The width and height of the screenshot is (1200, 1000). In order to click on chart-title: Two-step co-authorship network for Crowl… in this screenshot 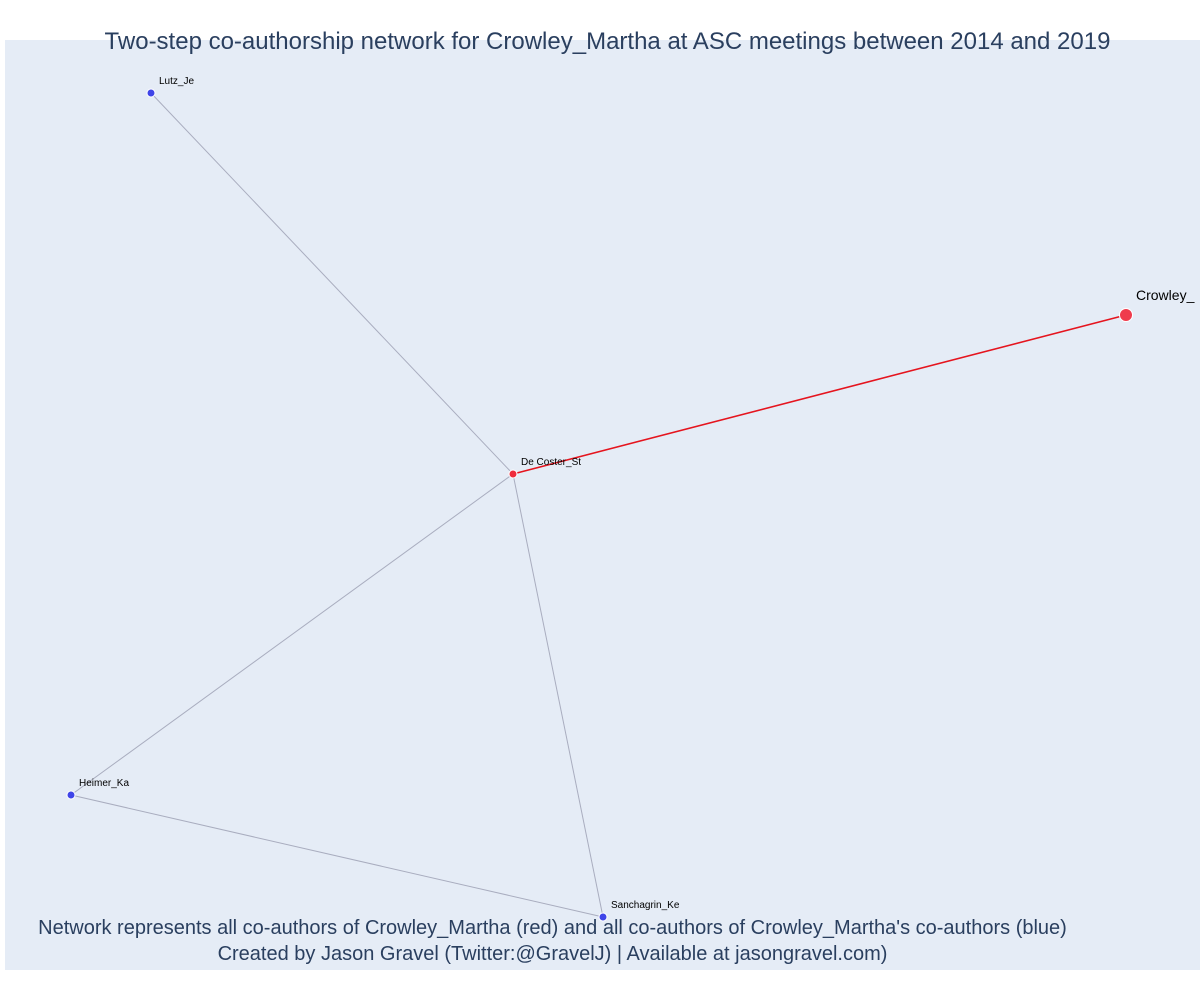, I will do `click(607, 41)`.